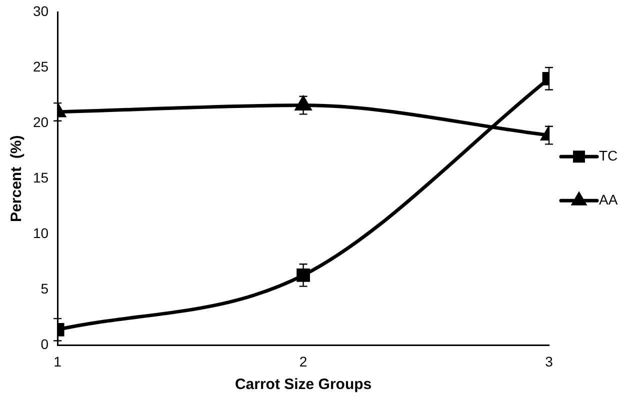 This screenshot has width=627, height=400. What do you see at coordinates (40, 232) in the screenshot?
I see `y-tick-label: 10` at bounding box center [40, 232].